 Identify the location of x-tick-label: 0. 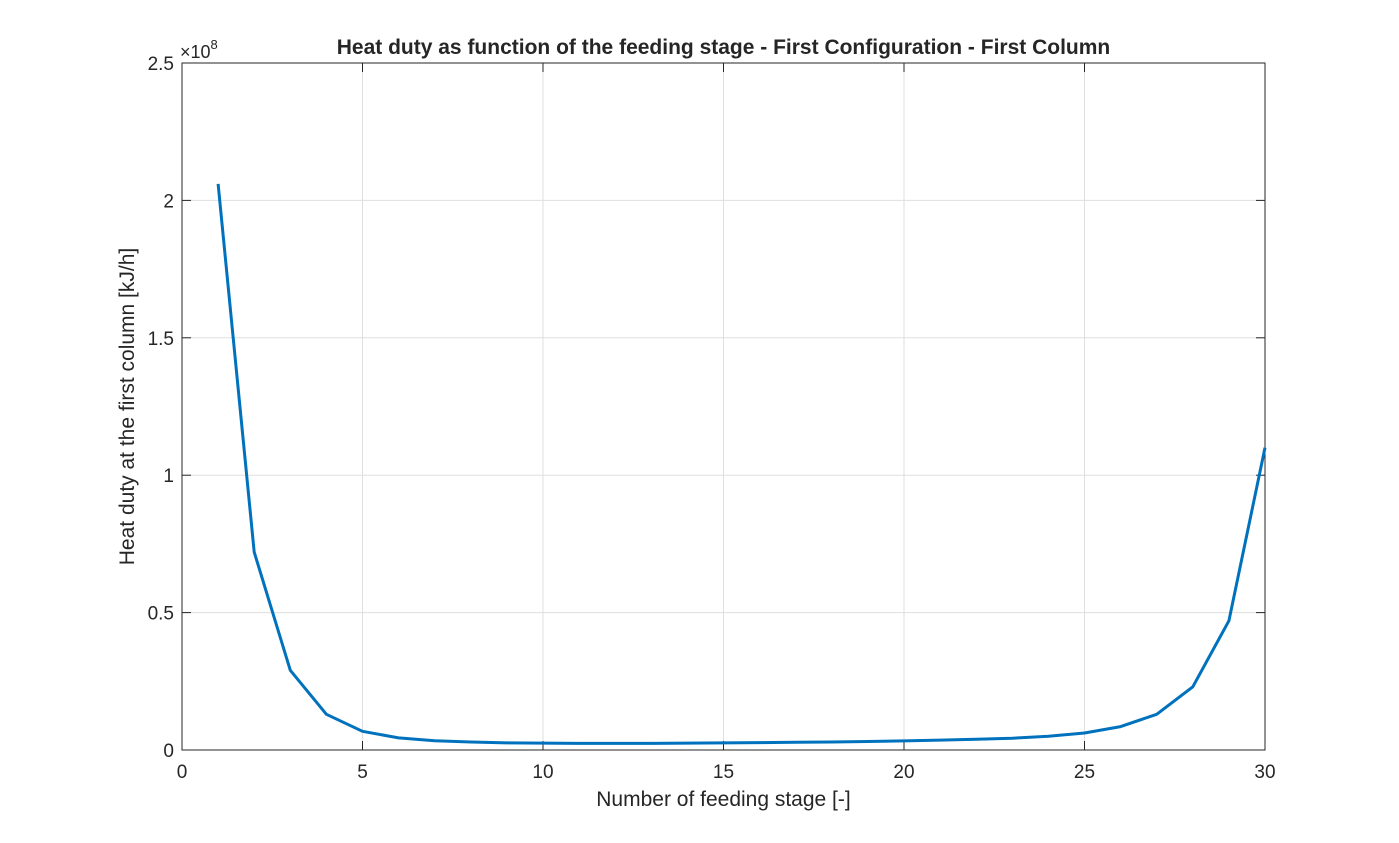
(182, 772).